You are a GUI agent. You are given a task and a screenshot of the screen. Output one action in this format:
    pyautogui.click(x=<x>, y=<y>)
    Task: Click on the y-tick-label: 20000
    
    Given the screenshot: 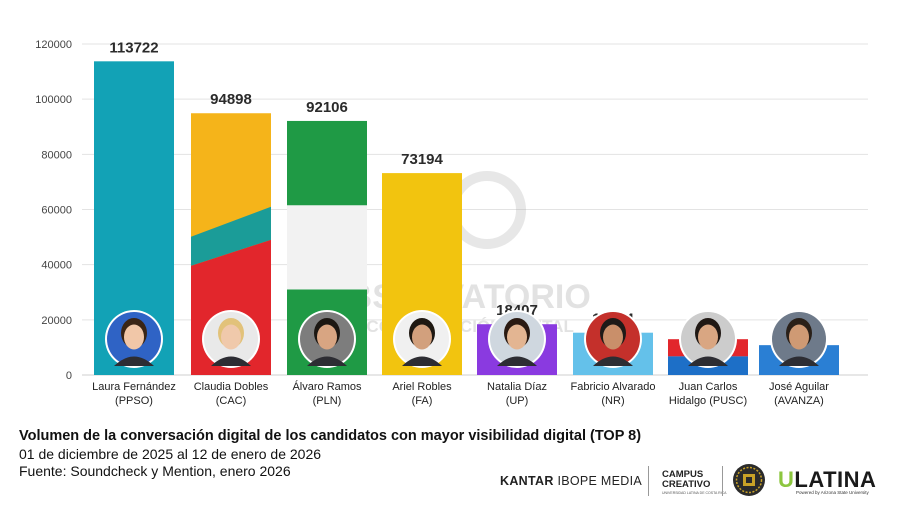 What is the action you would take?
    pyautogui.click(x=56, y=321)
    